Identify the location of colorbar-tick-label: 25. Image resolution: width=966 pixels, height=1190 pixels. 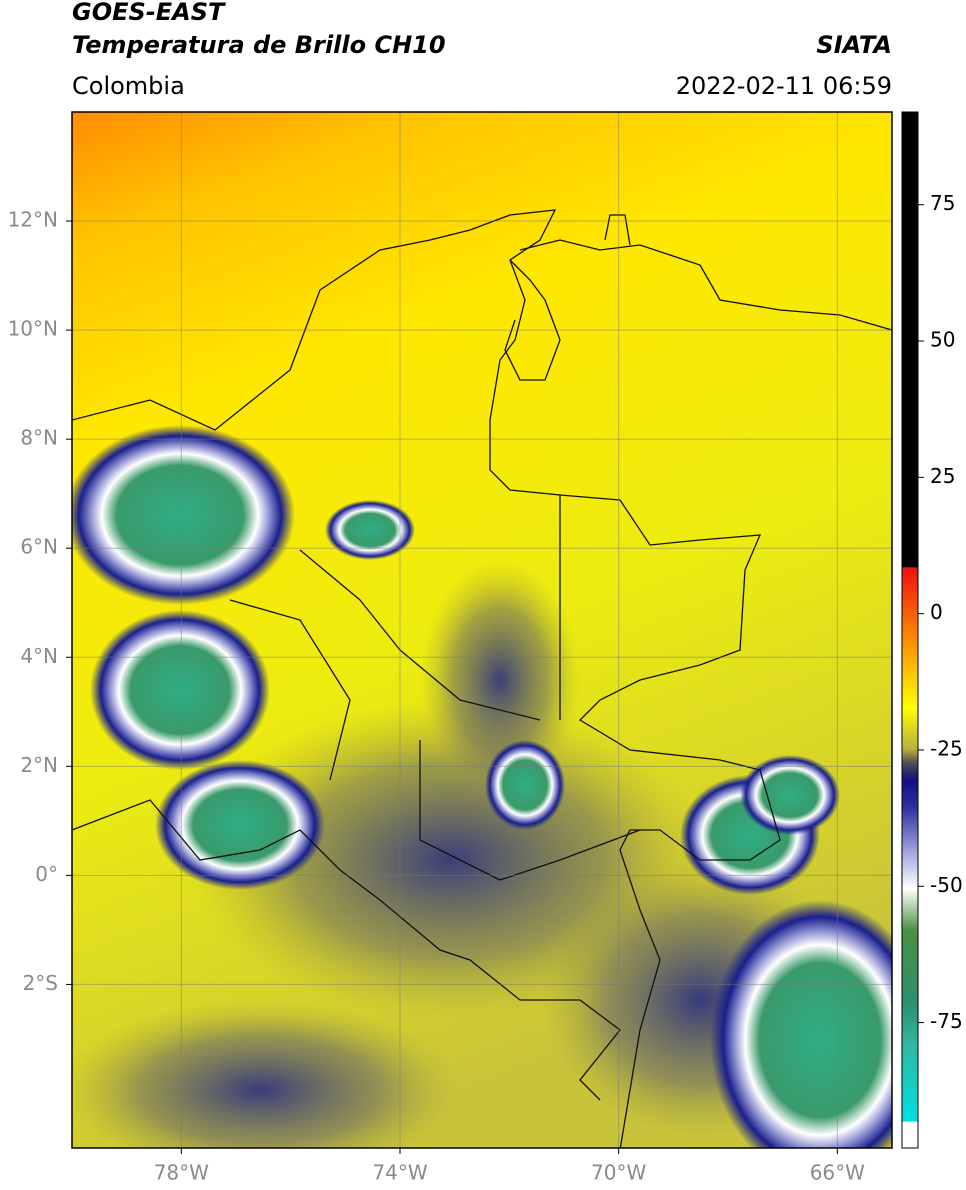
(942, 476).